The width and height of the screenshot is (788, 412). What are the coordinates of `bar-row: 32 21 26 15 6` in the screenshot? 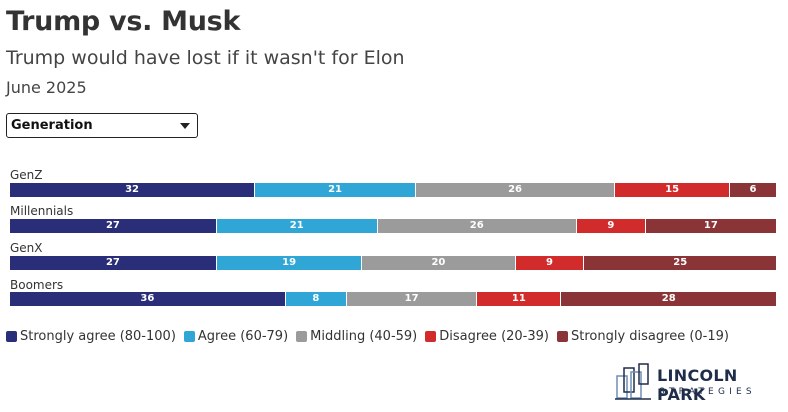 It's located at (393, 190).